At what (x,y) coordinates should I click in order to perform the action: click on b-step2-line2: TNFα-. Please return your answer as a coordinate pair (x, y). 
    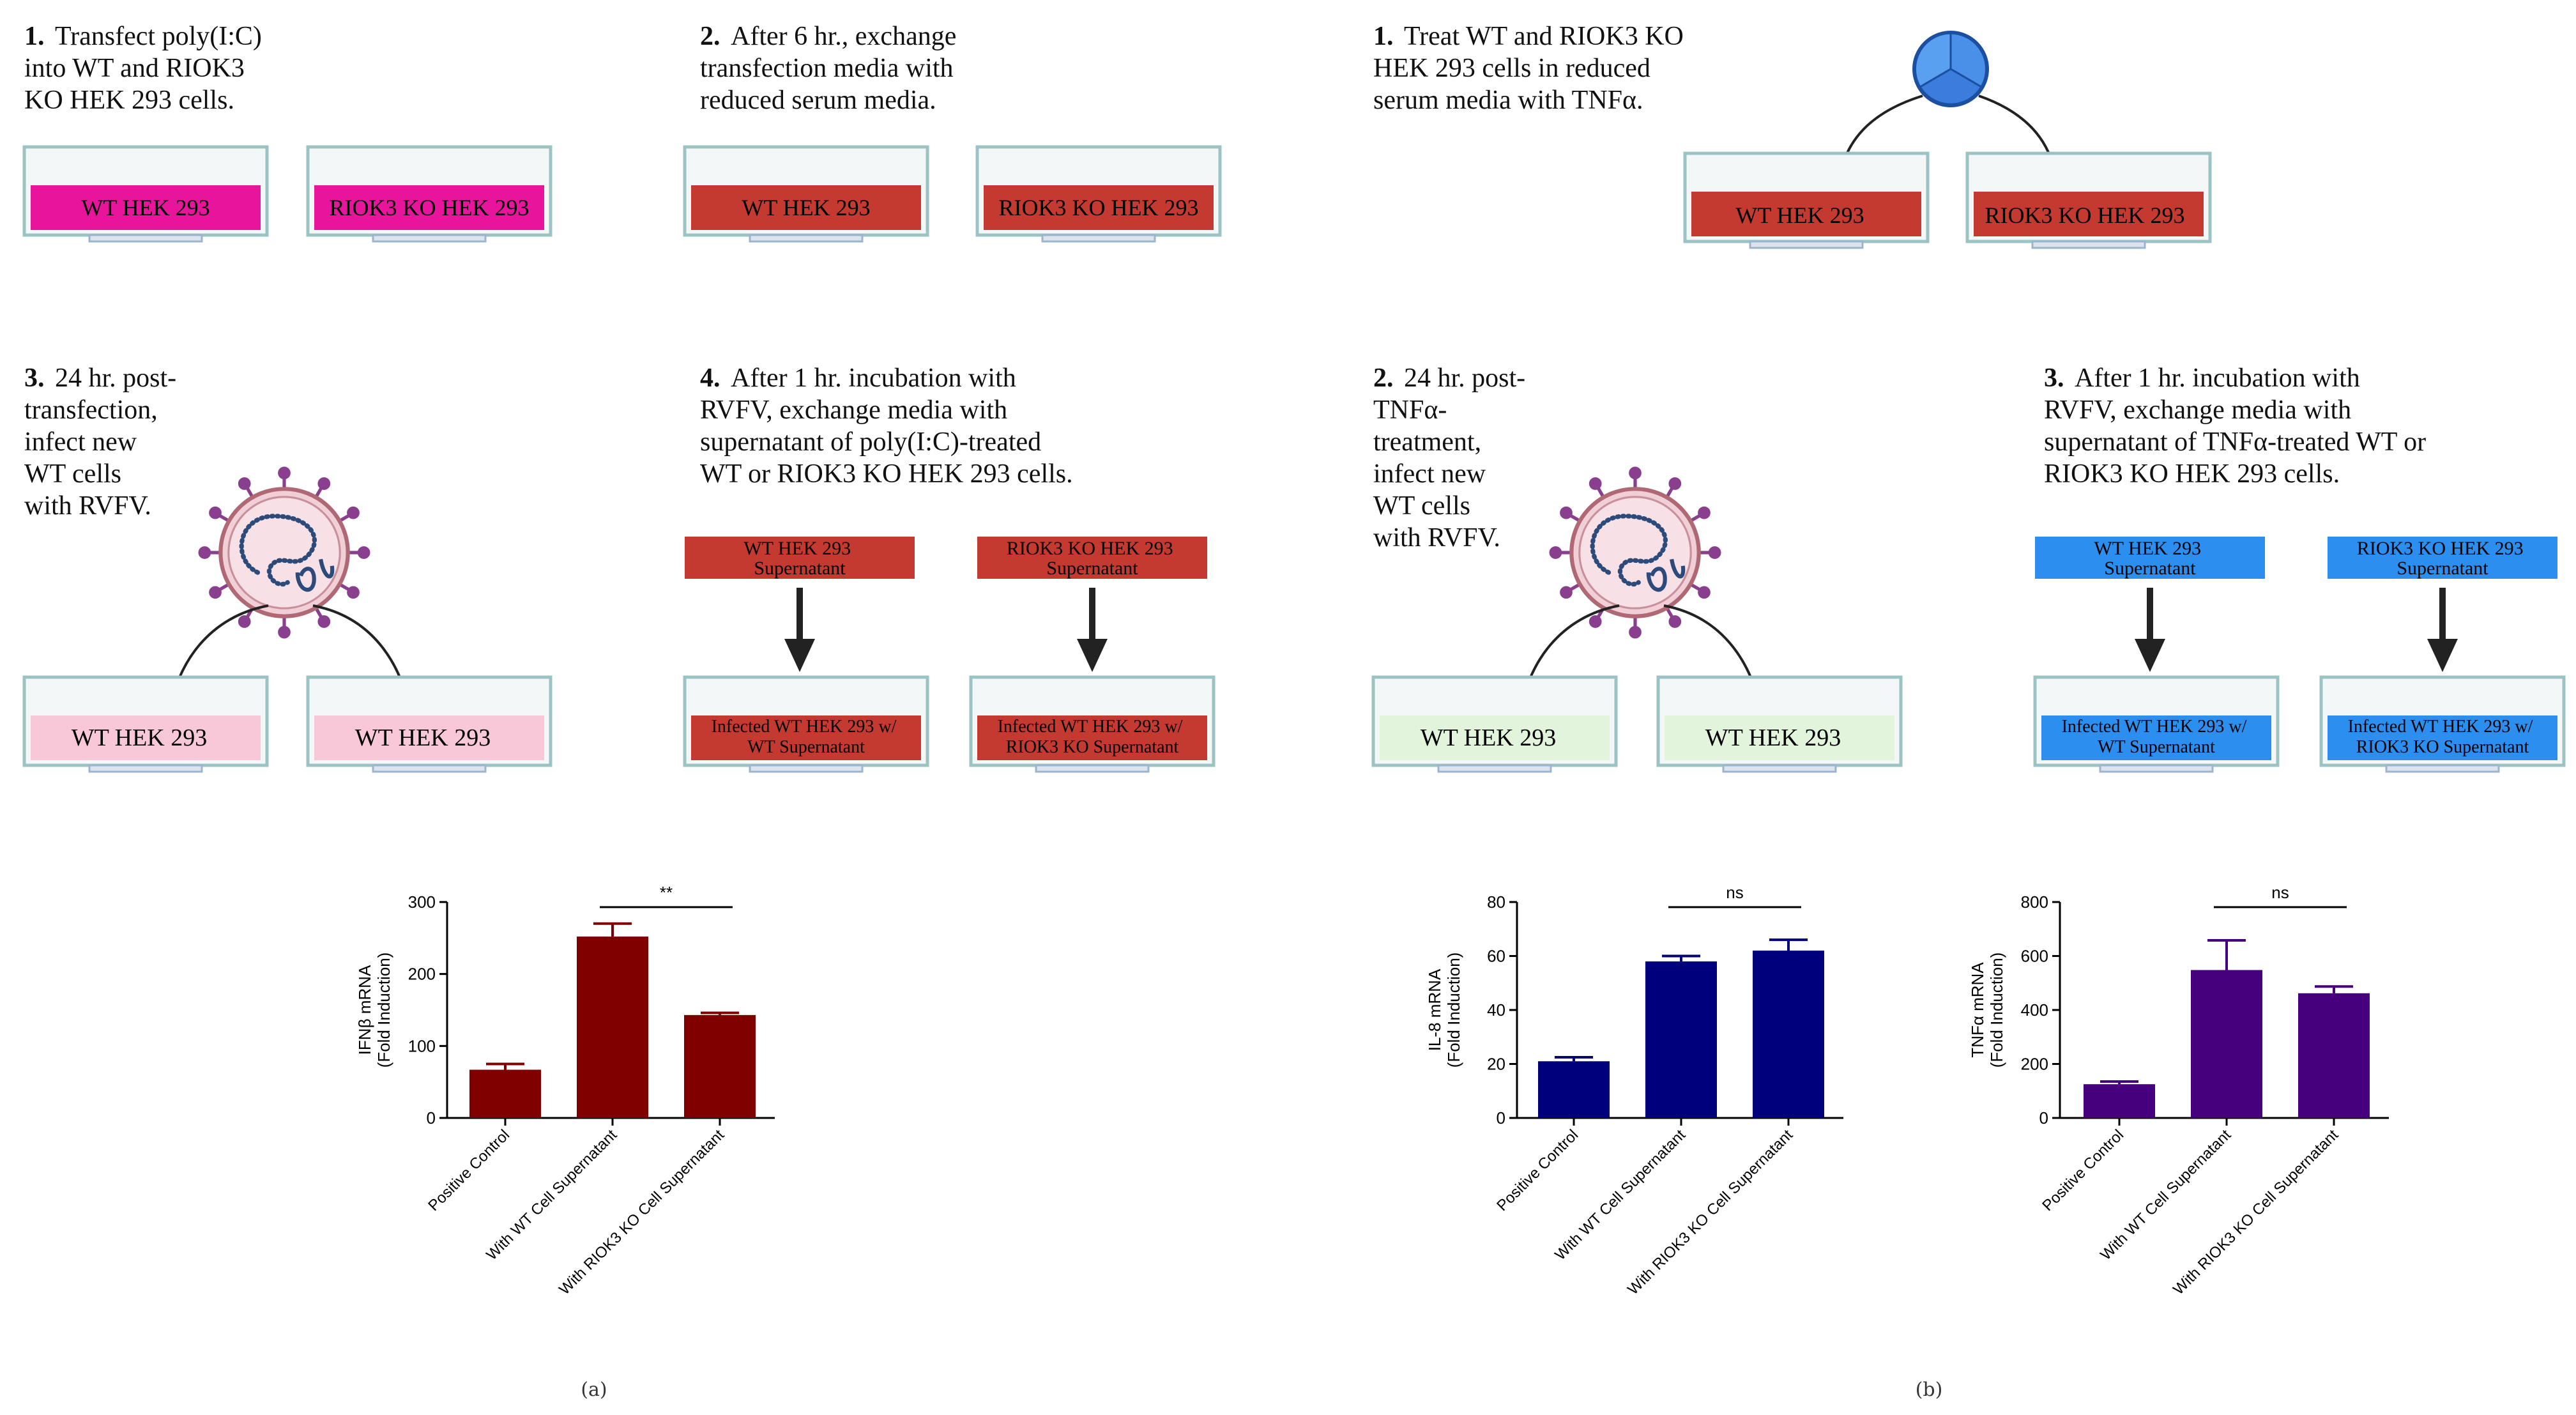
    Looking at the image, I should click on (1410, 410).